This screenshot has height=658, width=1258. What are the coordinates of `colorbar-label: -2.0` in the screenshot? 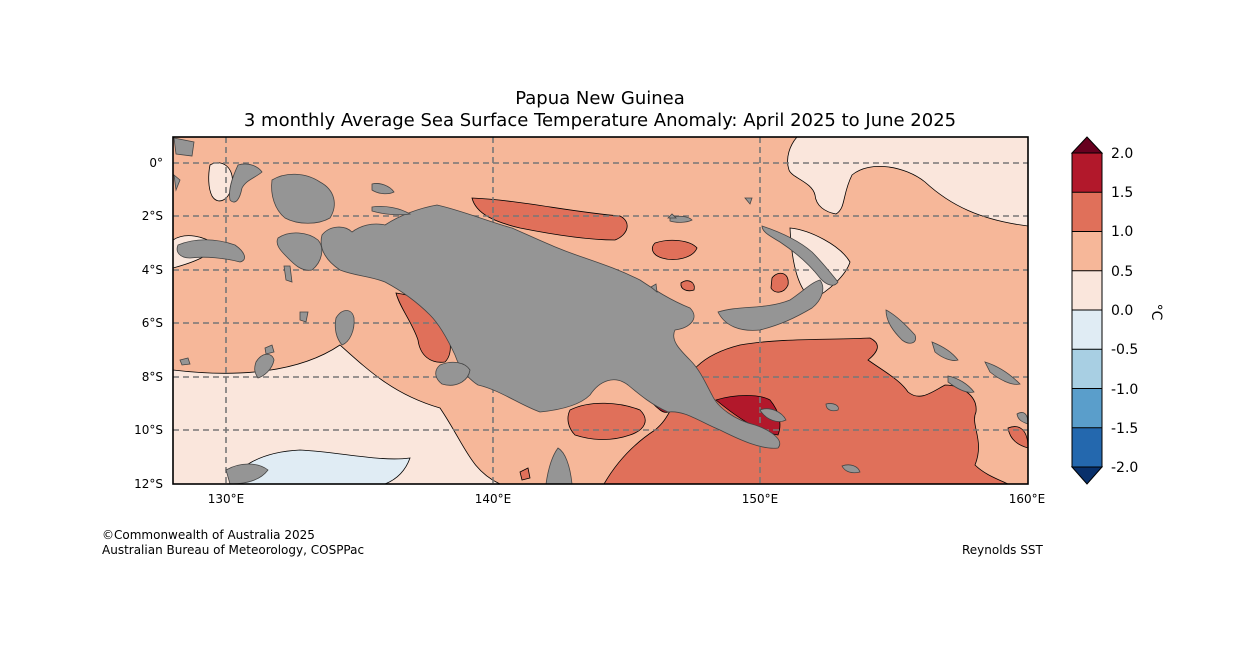 It's located at (1124, 468).